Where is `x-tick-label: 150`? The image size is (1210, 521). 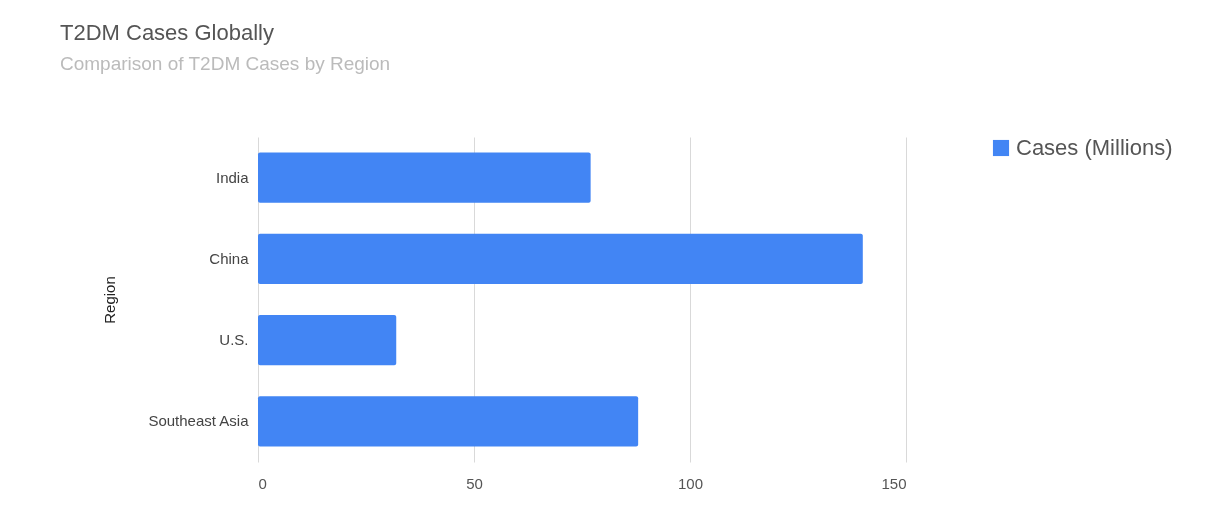 x-tick-label: 150 is located at coordinates (894, 483).